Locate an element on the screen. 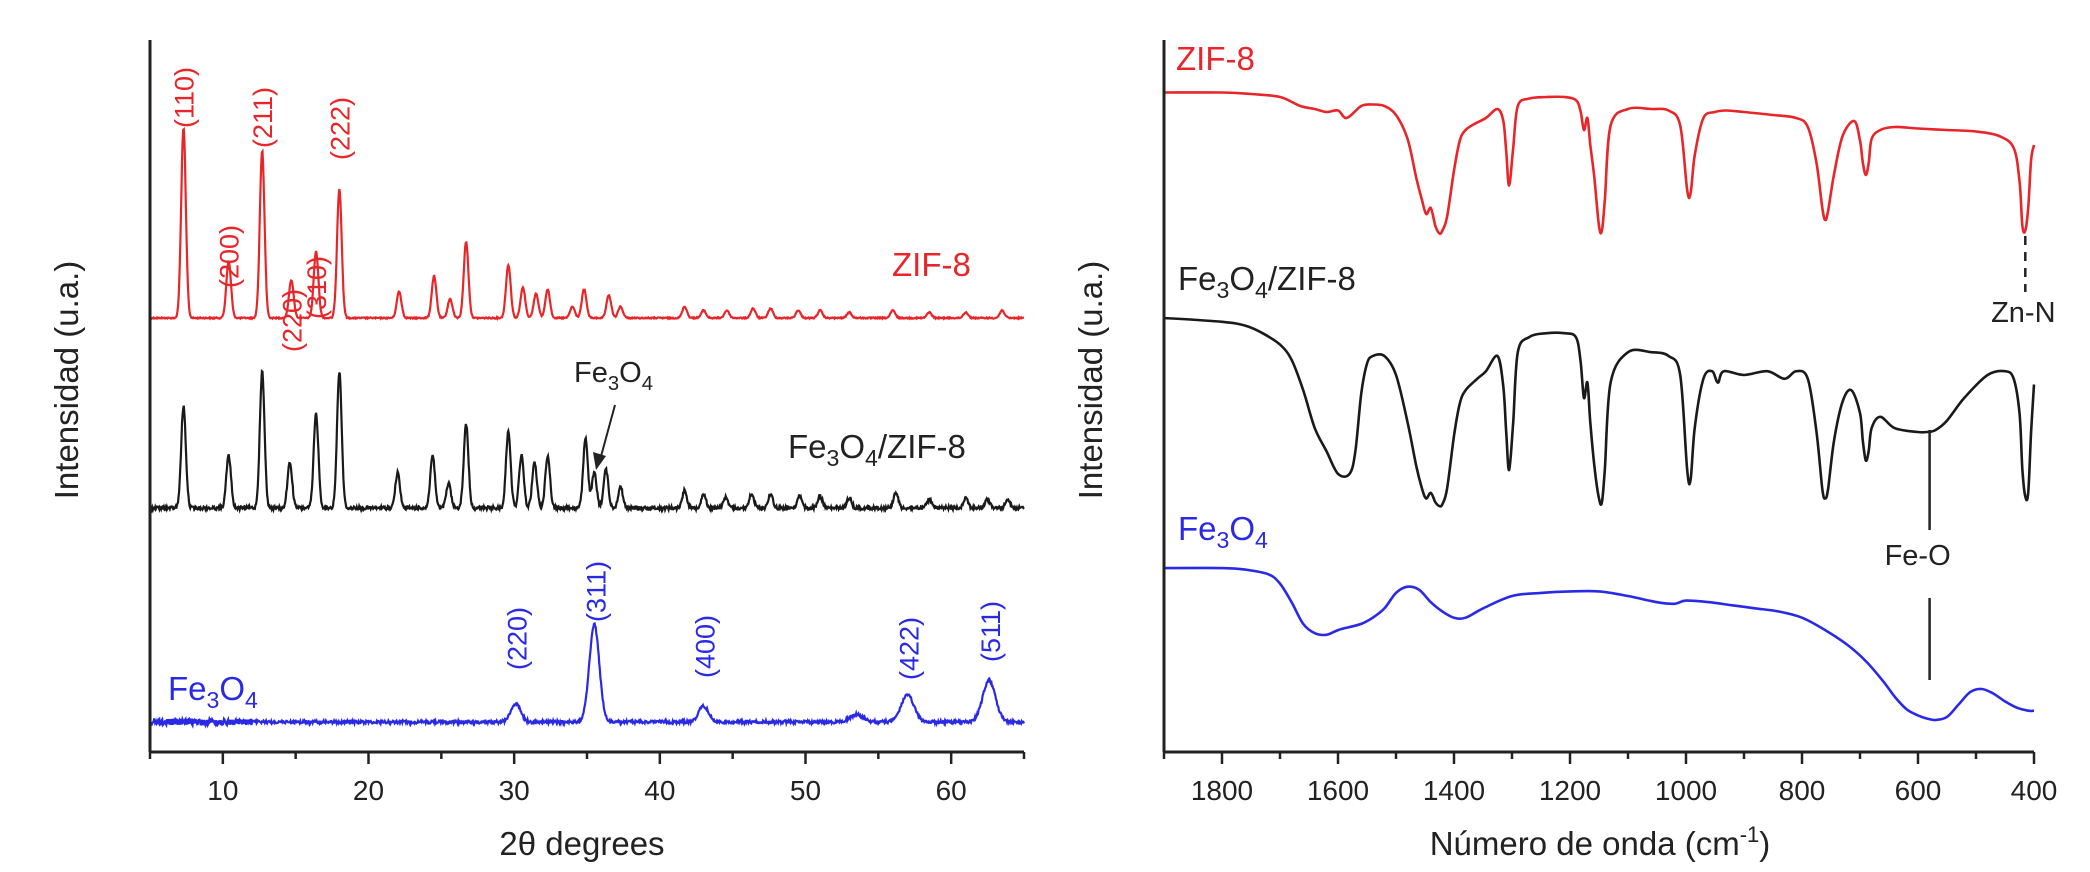 The image size is (2090, 872). ftir-x-tick-label: 1200 is located at coordinates (1570, 790).